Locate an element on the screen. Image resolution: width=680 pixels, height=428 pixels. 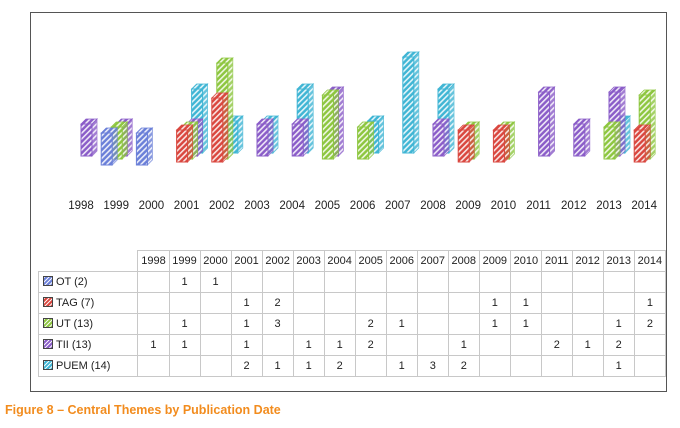
bar-tii-2011 is located at coordinates (546, 121).